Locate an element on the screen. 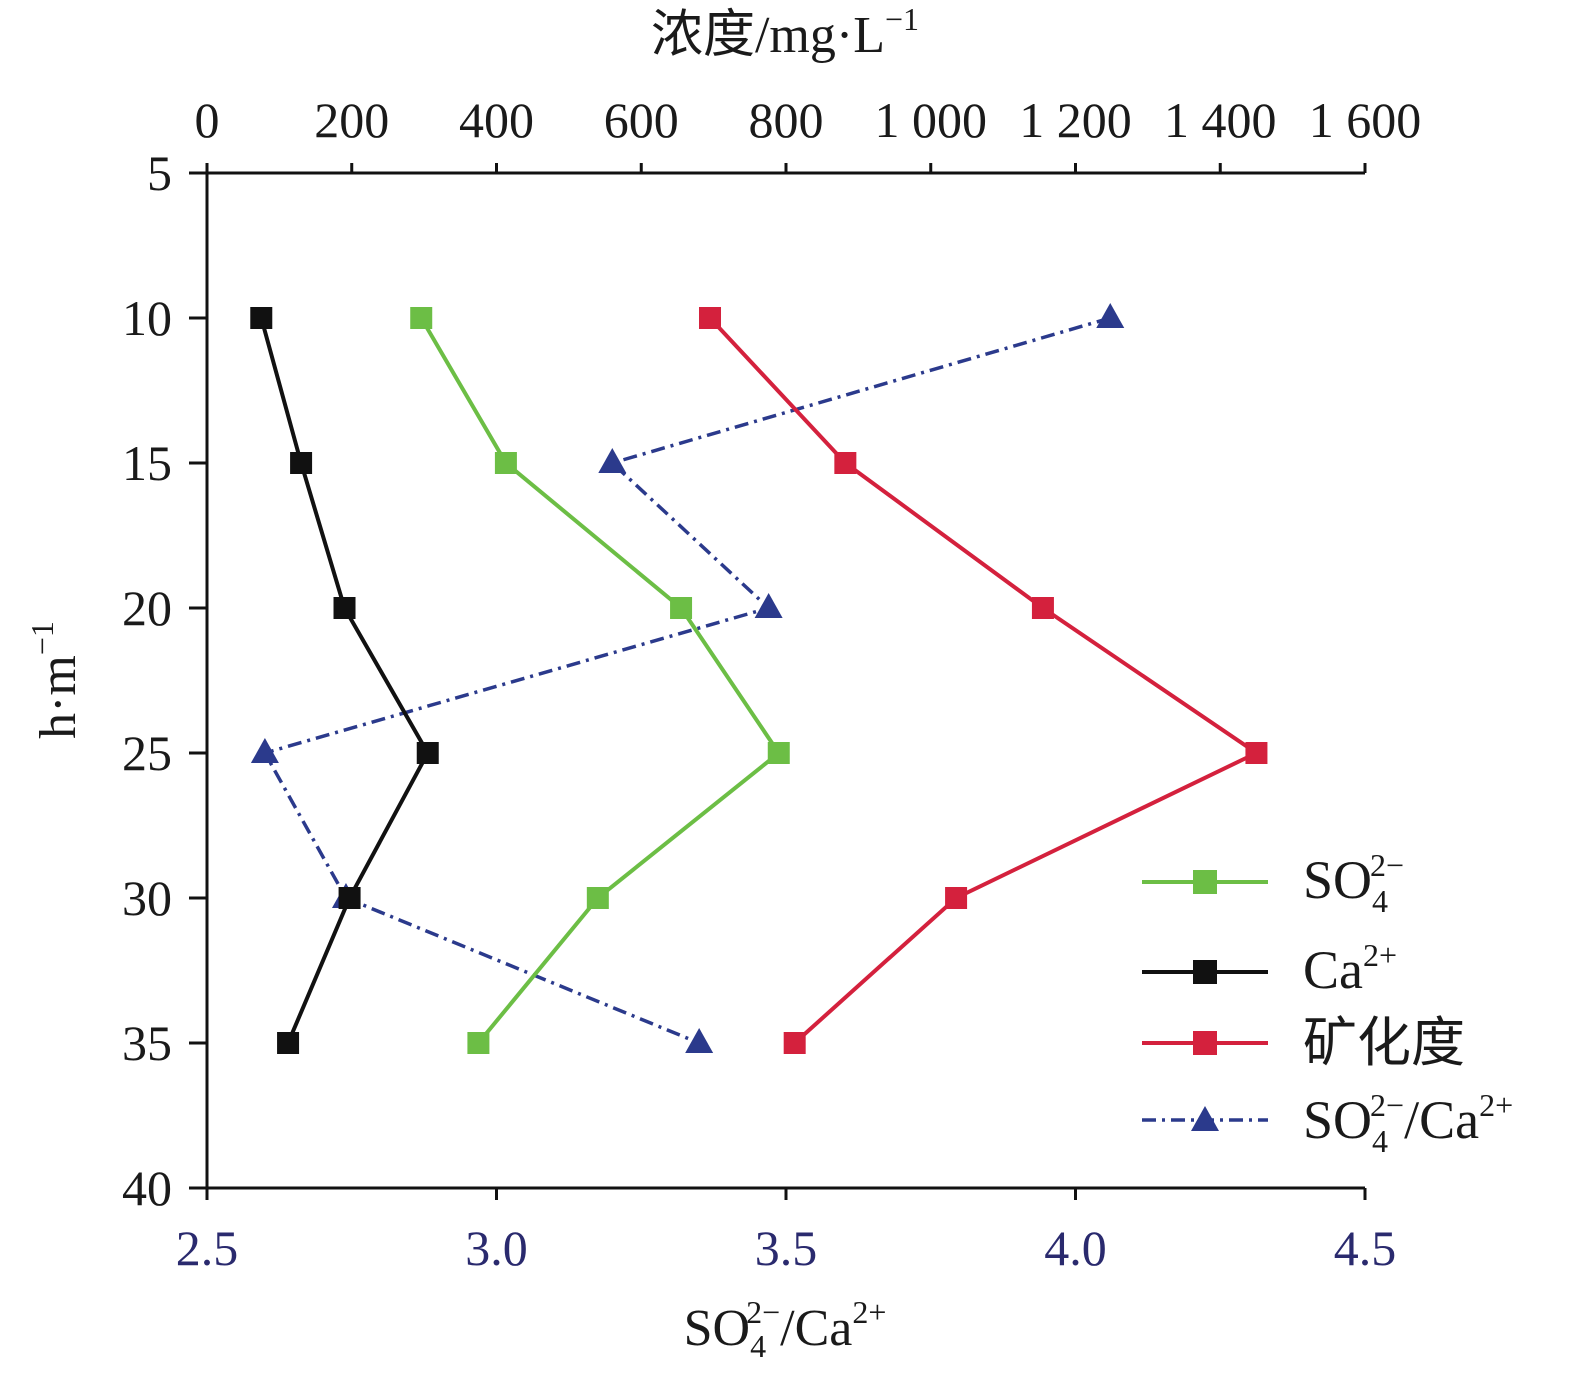 The height and width of the screenshot is (1384, 1575). bottom-tick-label: 2.5 is located at coordinates (207, 1248).